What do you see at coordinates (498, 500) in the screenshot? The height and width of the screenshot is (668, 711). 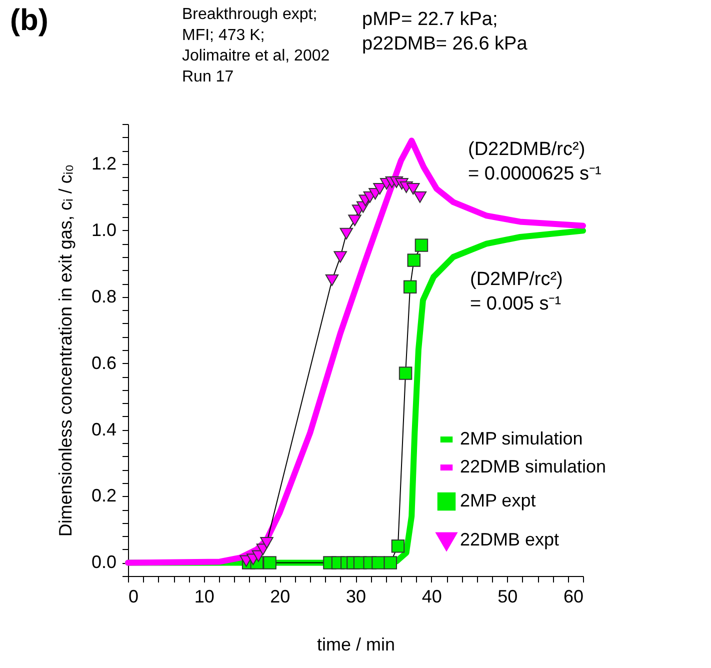 I see `legend-label: 2MP expt` at bounding box center [498, 500].